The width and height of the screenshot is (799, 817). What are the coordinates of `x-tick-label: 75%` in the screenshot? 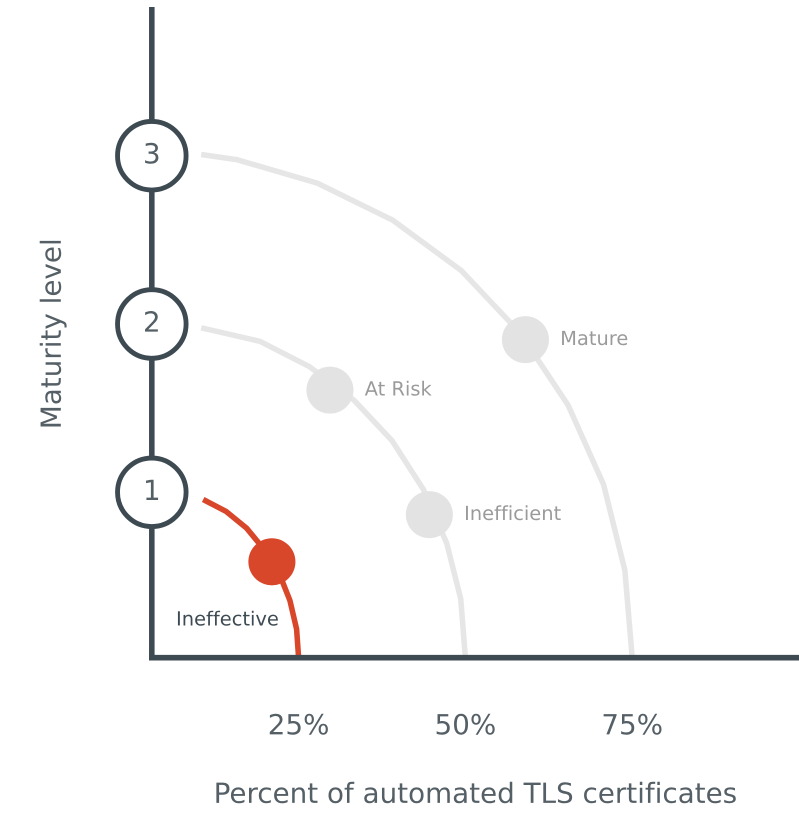 It's located at (633, 724).